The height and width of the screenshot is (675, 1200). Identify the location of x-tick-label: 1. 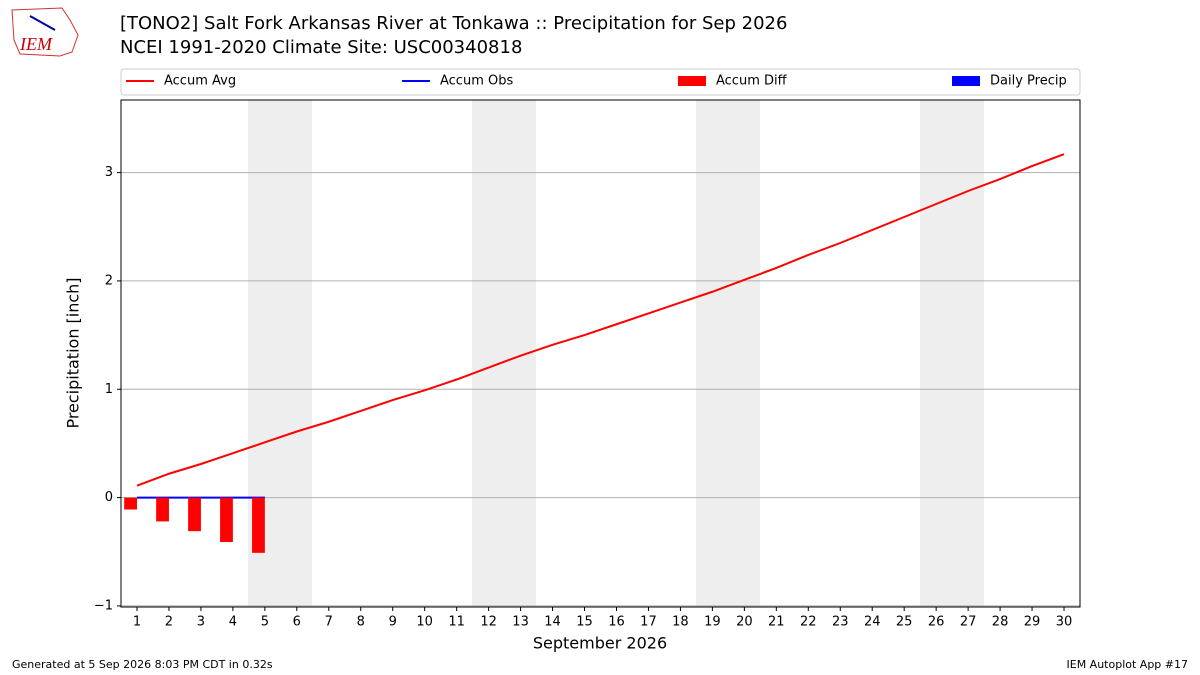
(137, 622).